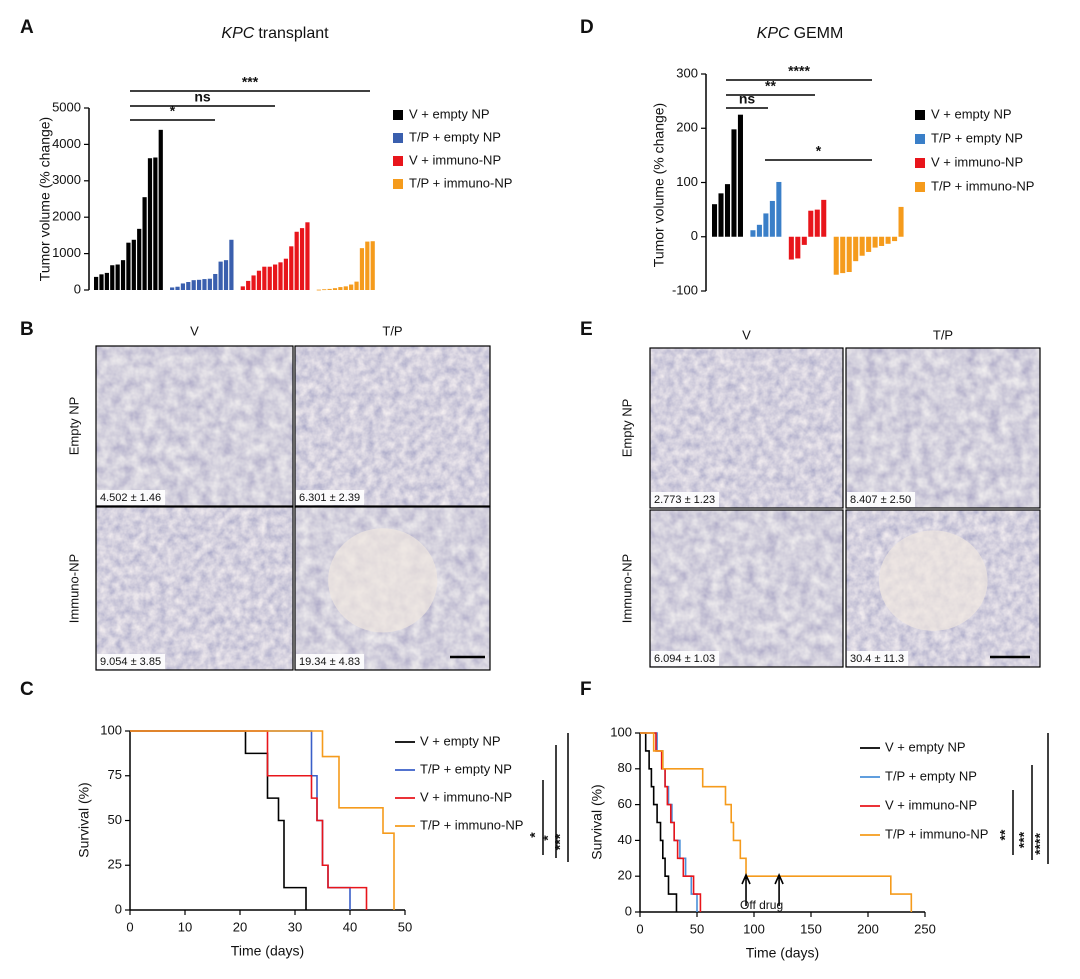 The width and height of the screenshot is (1080, 979). Describe the element at coordinates (943, 334) in the screenshot. I see `column-label: T/P` at that location.